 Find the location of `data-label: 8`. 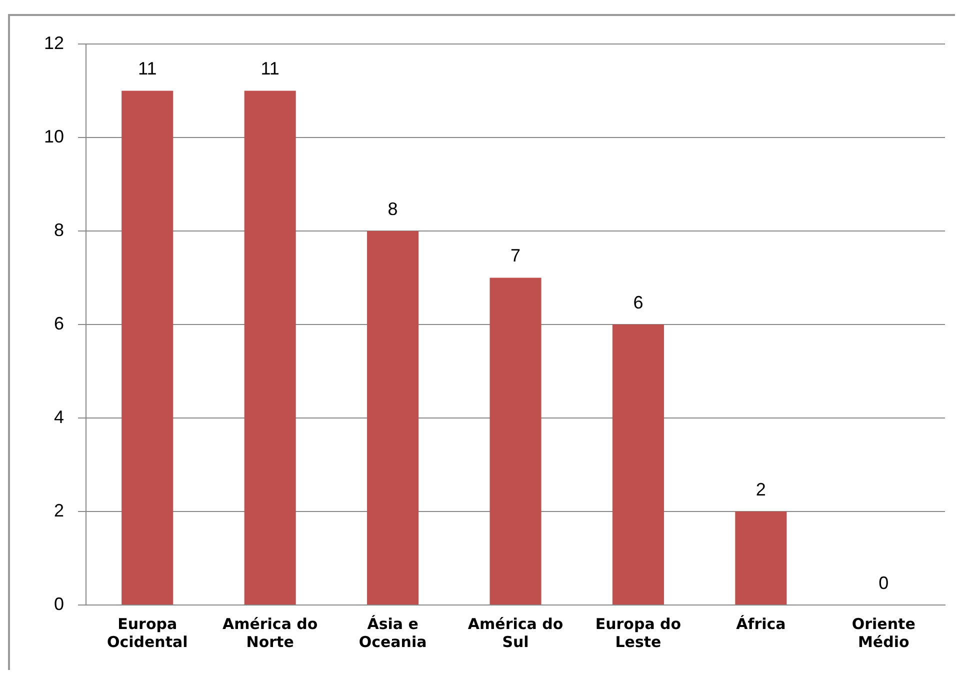

data-label: 8 is located at coordinates (393, 208).